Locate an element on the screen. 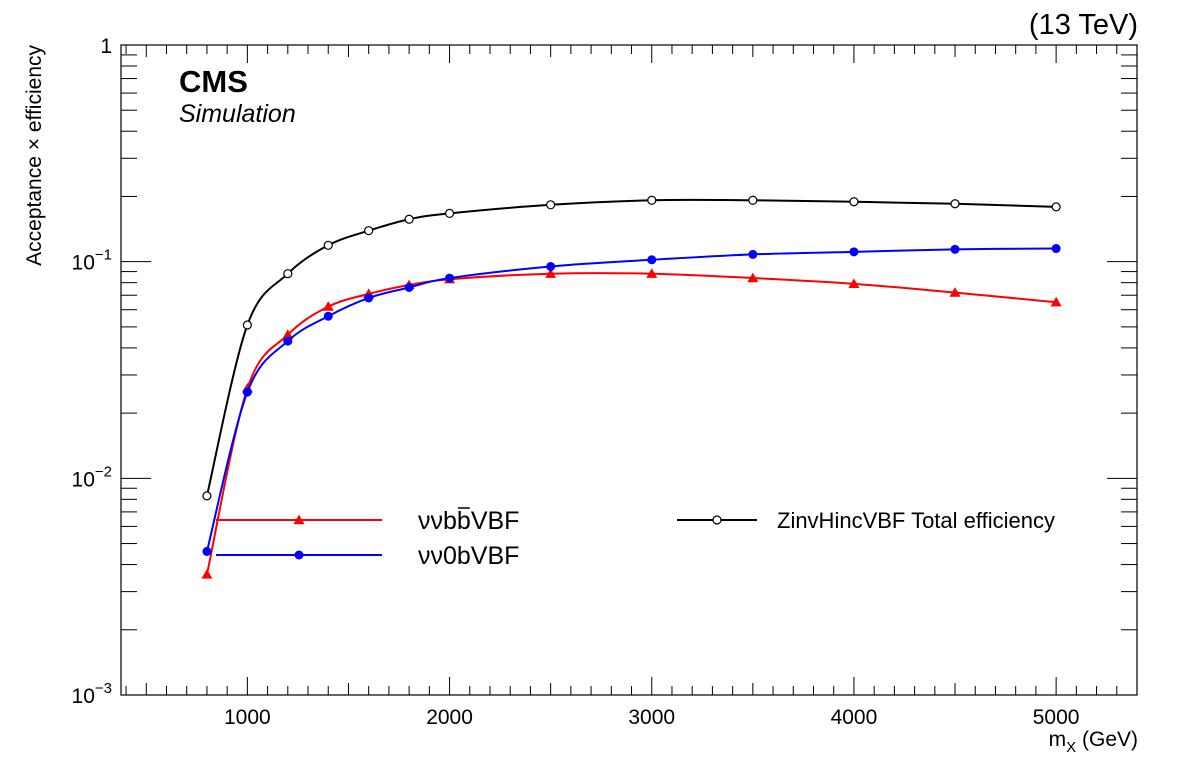  y-tick-label: 1 is located at coordinates (106, 46).